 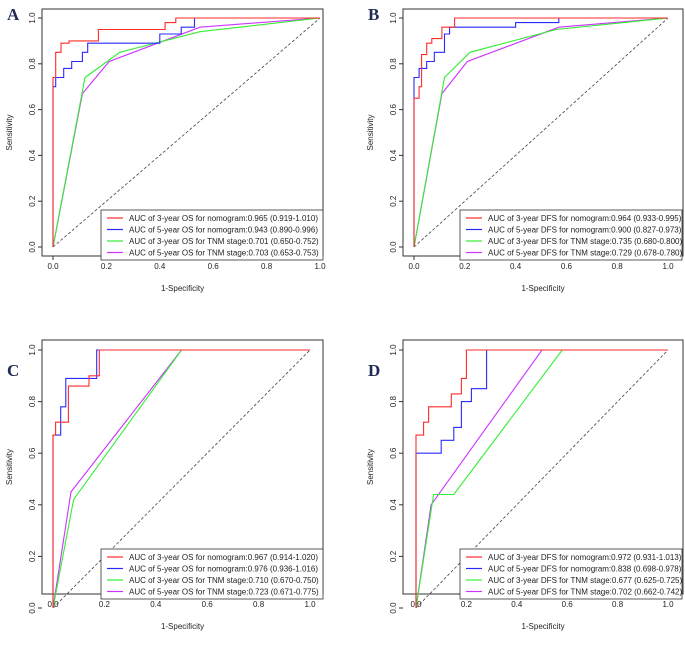 I want to click on panel-letter: B, so click(x=373, y=14).